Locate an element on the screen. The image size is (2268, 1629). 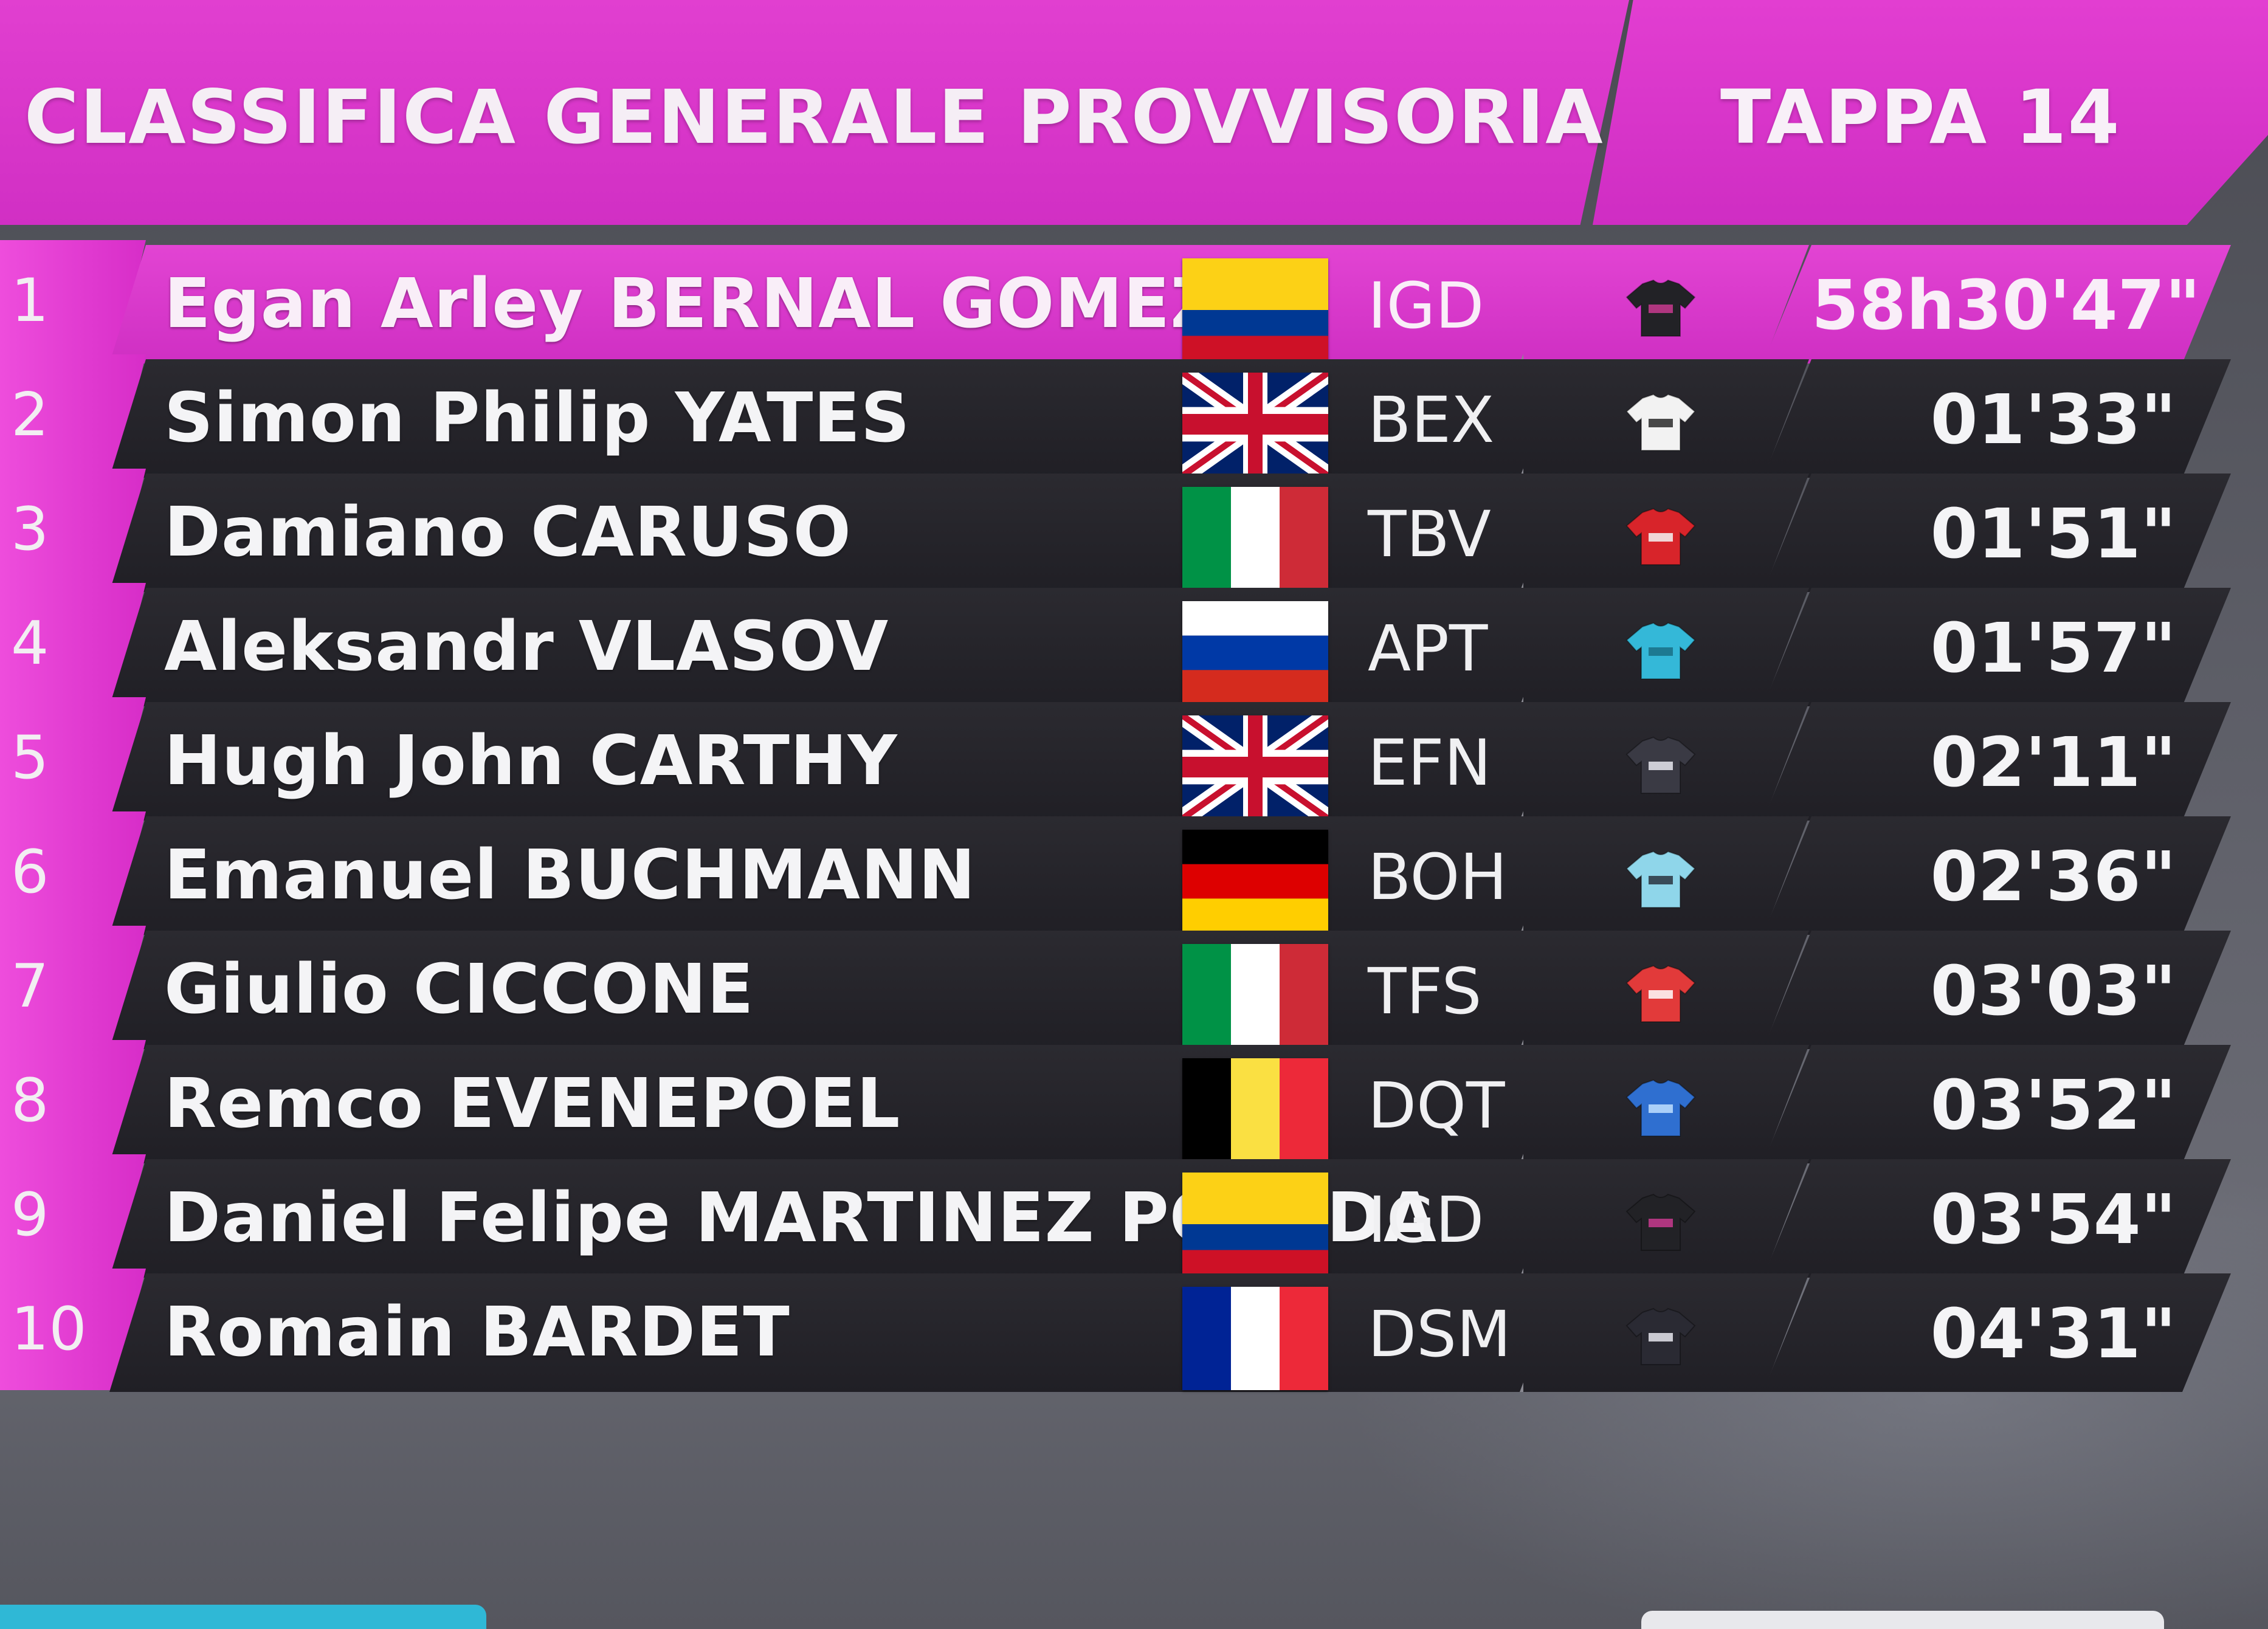
jersey-striped-icon is located at coordinates (1661, 1336).